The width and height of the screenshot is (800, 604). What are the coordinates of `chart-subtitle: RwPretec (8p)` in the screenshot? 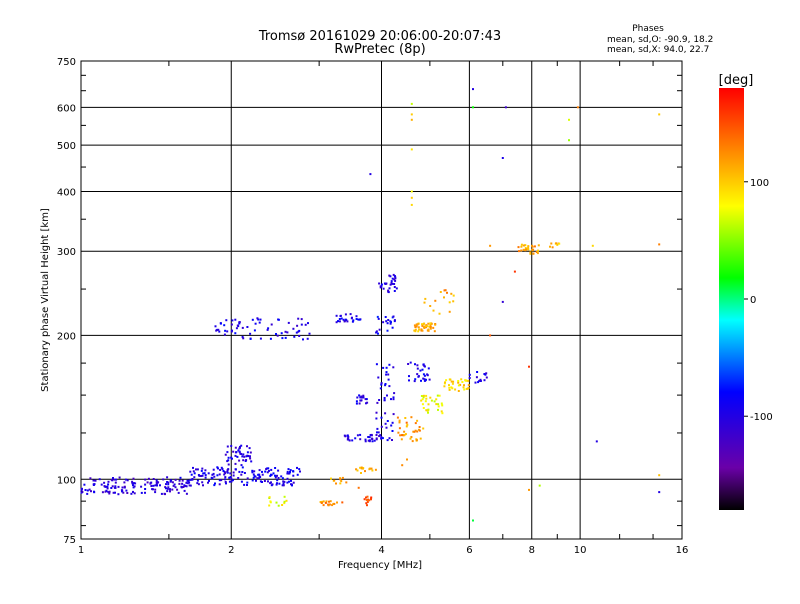 It's located at (379, 49).